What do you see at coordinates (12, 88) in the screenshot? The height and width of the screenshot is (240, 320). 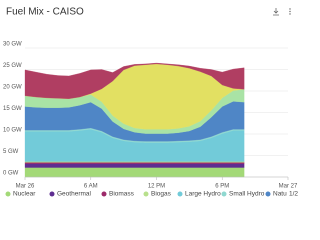 I see `y-tick-label: 20 GW` at bounding box center [12, 88].